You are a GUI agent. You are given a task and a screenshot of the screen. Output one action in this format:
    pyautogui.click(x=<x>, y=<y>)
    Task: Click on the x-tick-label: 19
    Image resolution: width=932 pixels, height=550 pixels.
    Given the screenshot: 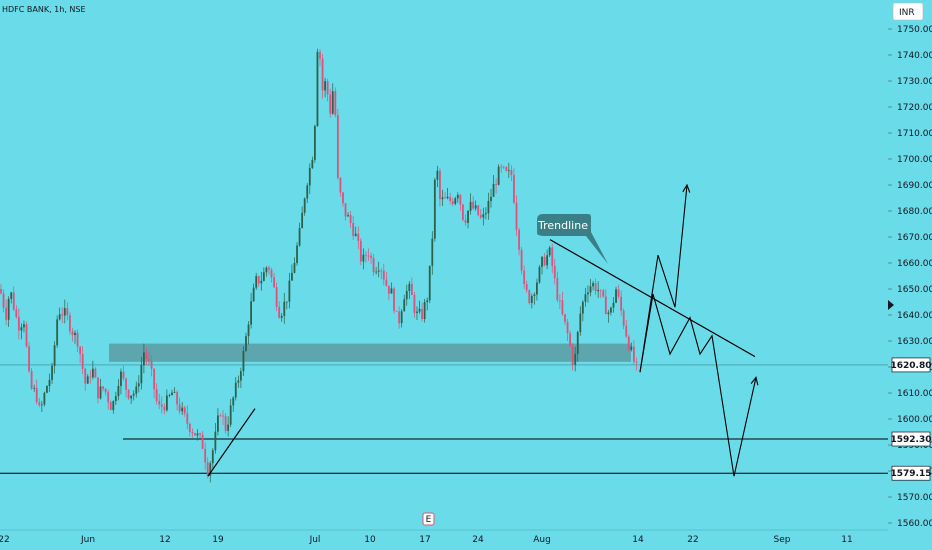 What is the action you would take?
    pyautogui.click(x=218, y=540)
    